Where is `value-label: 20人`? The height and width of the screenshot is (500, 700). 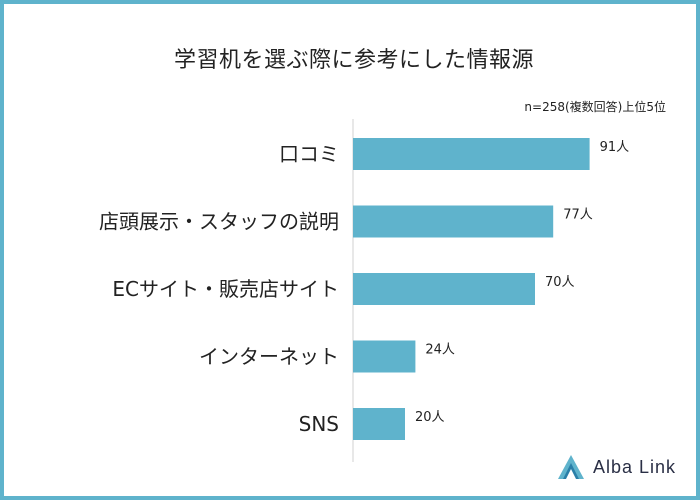
value-label: 20人 is located at coordinates (430, 417).